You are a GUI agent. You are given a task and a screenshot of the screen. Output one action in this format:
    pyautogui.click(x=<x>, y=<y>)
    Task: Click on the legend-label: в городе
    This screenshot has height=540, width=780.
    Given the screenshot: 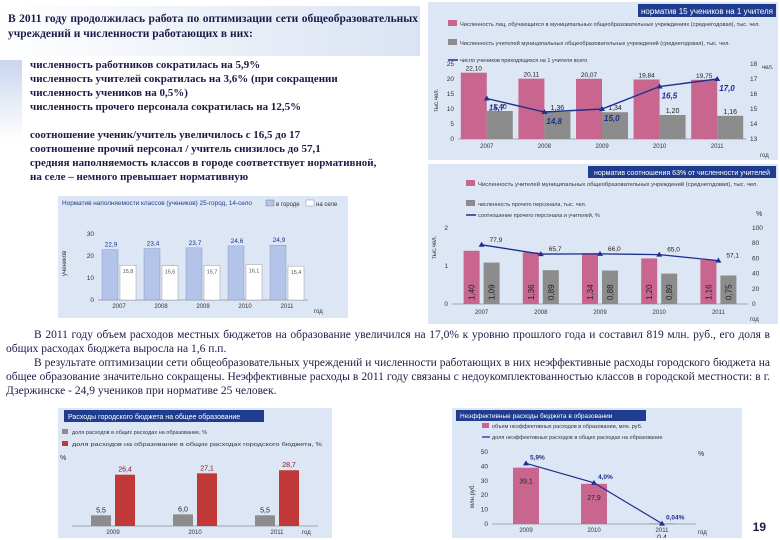 What is the action you would take?
    pyautogui.click(x=288, y=205)
    